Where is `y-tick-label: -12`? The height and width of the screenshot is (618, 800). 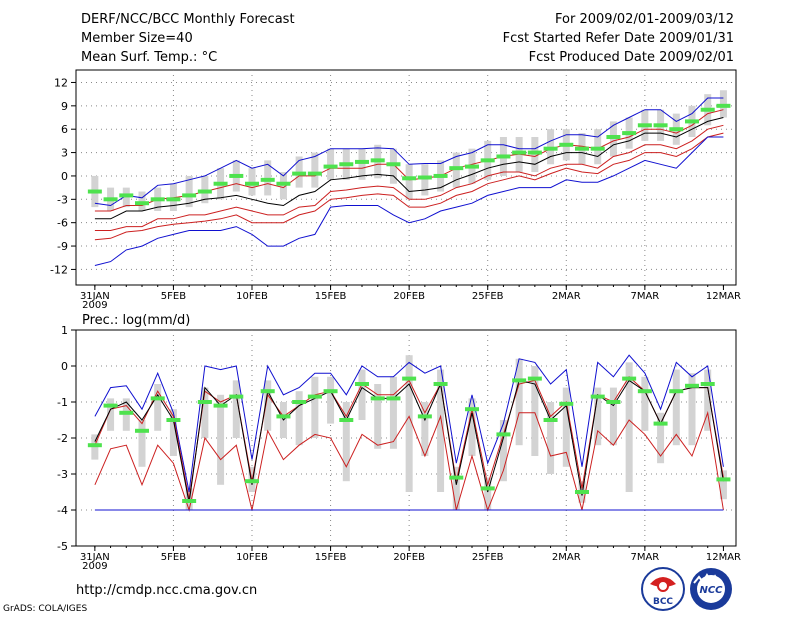
y-tick-label: -12 is located at coordinates (59, 269).